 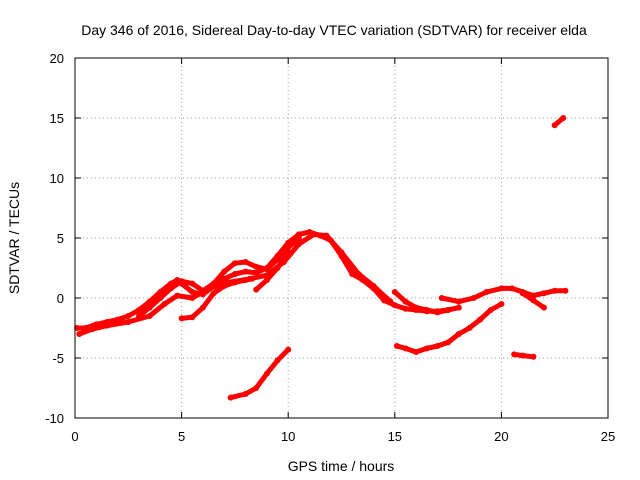 What do you see at coordinates (14, 238) in the screenshot?
I see `y-axis-label: SDTVAR / TECUs` at bounding box center [14, 238].